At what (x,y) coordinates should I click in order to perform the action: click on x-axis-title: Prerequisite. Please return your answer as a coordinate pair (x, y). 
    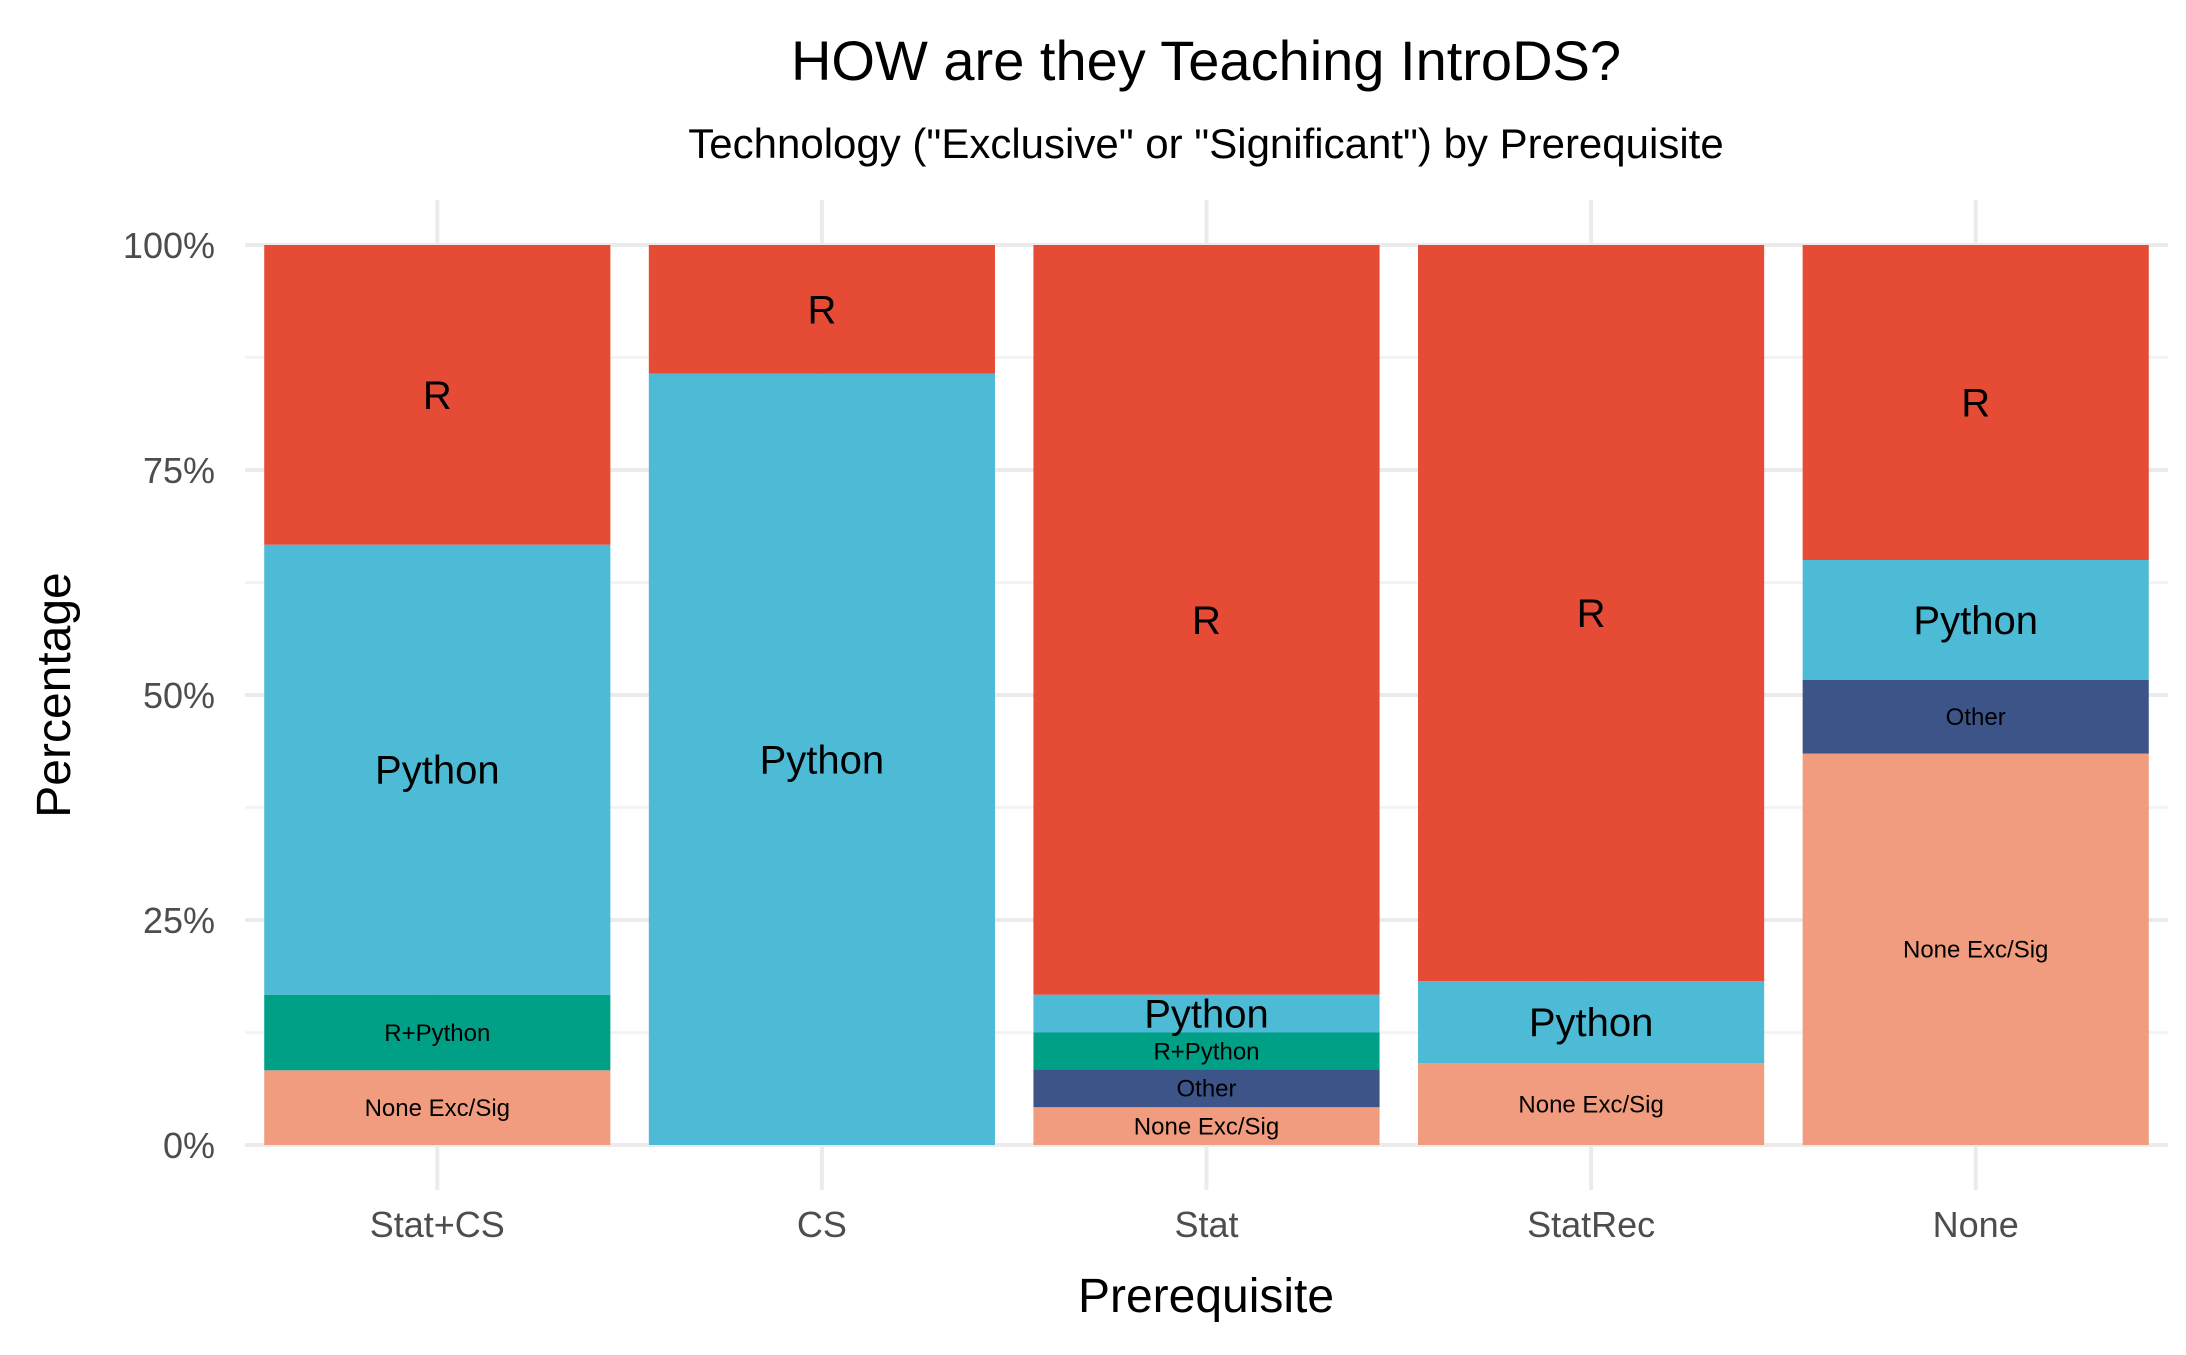
    Looking at the image, I should click on (1206, 1296).